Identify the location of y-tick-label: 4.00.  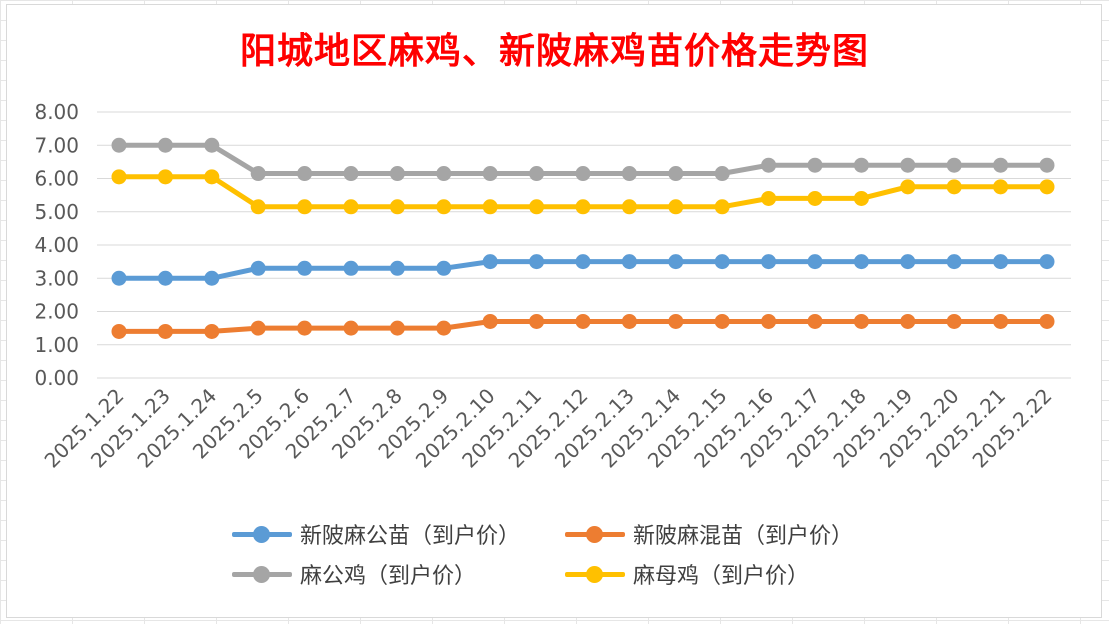
(56, 245).